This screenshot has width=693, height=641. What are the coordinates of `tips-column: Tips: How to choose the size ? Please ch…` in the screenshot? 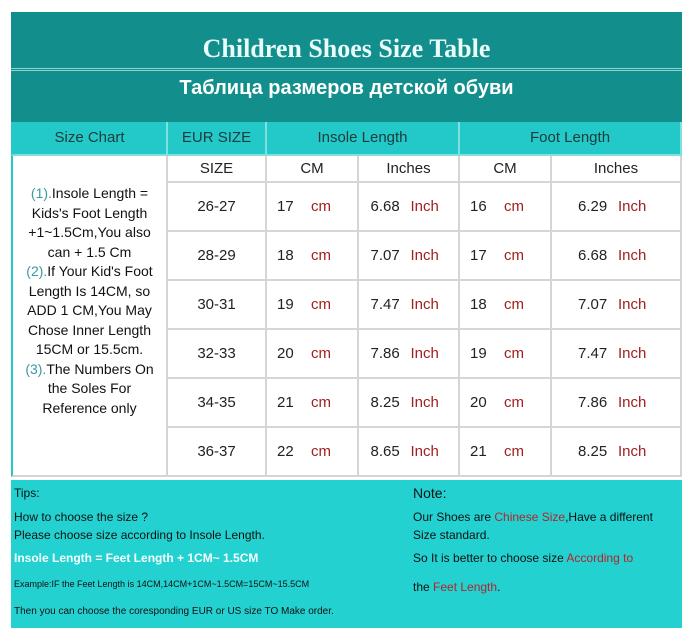 It's located at (211, 549).